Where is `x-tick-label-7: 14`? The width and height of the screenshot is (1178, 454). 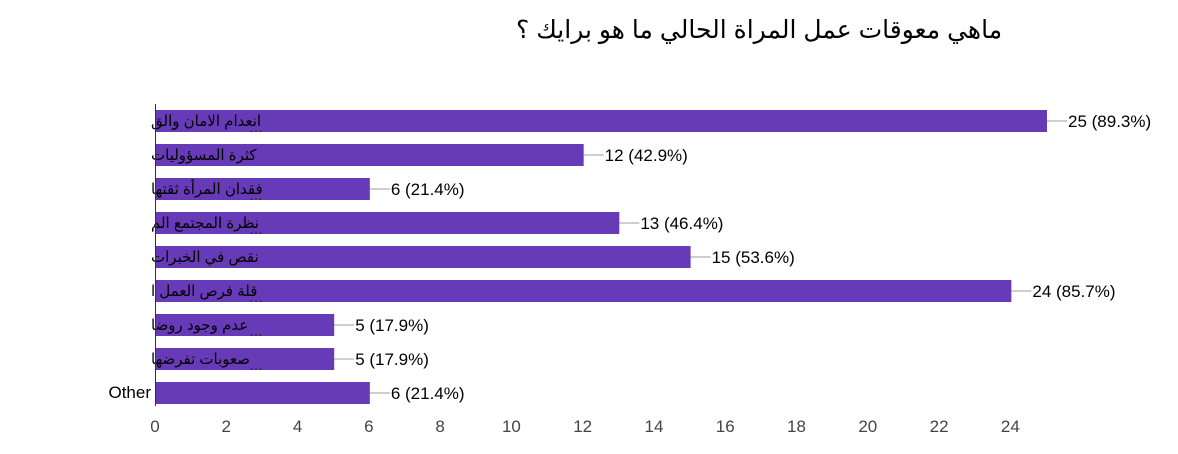 x-tick-label-7: 14 is located at coordinates (653, 426).